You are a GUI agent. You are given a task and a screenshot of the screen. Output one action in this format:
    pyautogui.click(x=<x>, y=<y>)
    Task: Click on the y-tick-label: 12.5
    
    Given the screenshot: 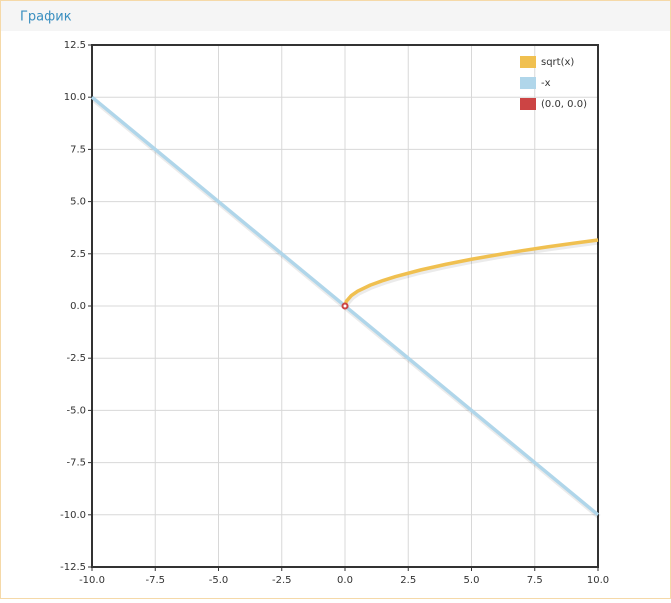 What is the action you would take?
    pyautogui.click(x=75, y=45)
    